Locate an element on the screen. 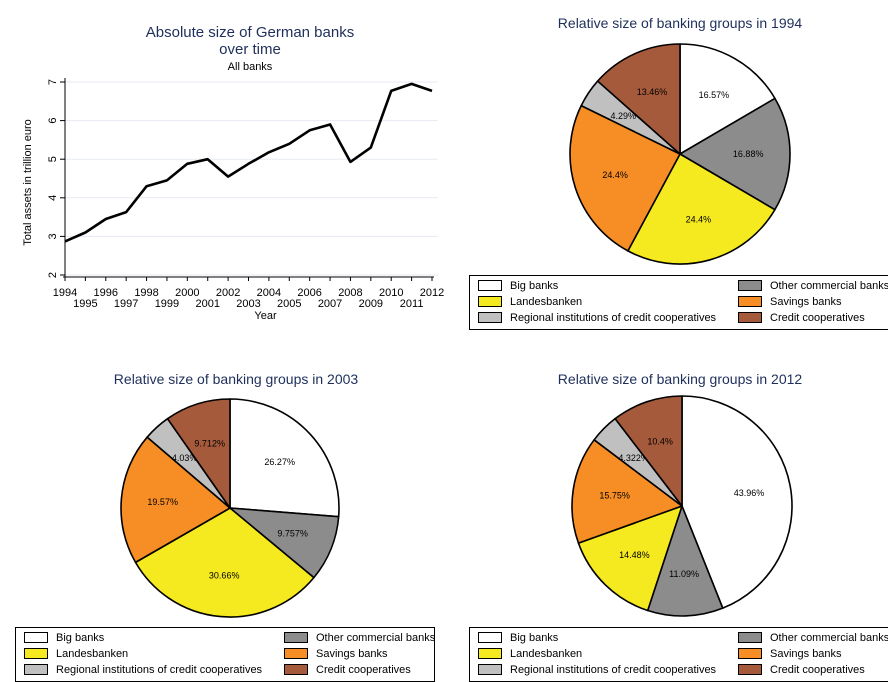  legend-item: Credit cooperatives is located at coordinates (801, 669).